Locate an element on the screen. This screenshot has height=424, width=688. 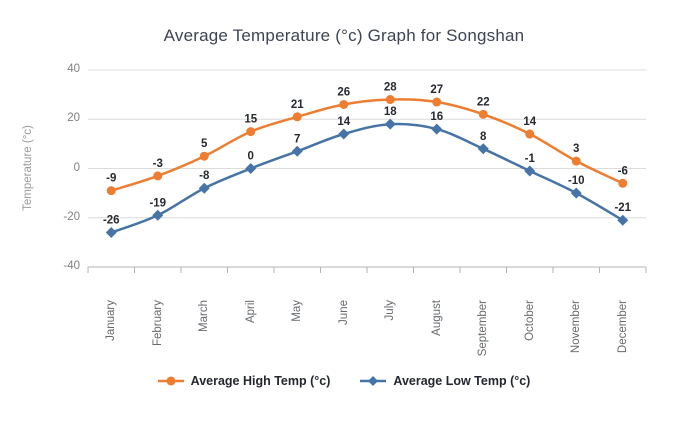
legend-item-1: Average Low Temp (°c) is located at coordinates (445, 381).